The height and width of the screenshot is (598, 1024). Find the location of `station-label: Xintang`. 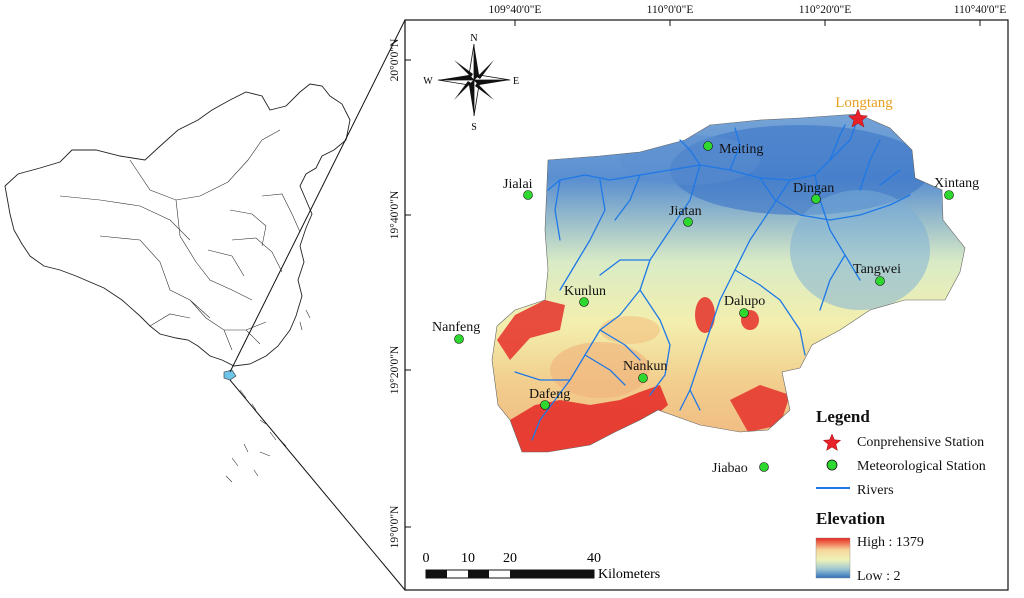

station-label: Xintang is located at coordinates (956, 183).